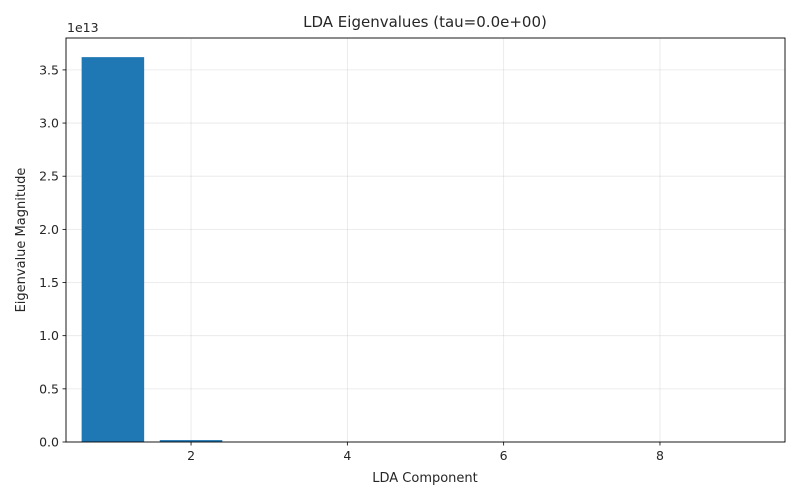 This screenshot has width=800, height=500. I want to click on x-tick-label: 4, so click(347, 455).